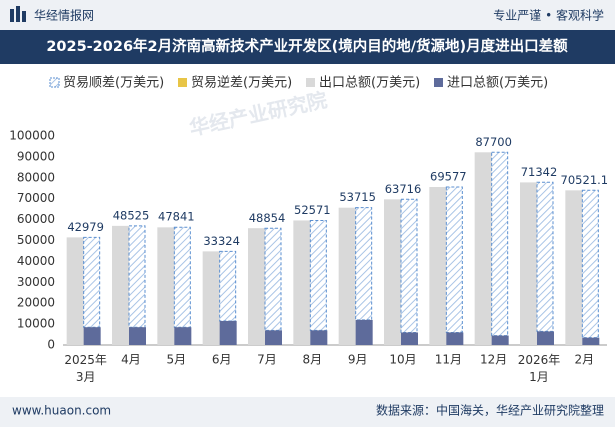 The height and width of the screenshot is (431, 615). I want to click on y-tick-label: 30000, so click(36, 282).